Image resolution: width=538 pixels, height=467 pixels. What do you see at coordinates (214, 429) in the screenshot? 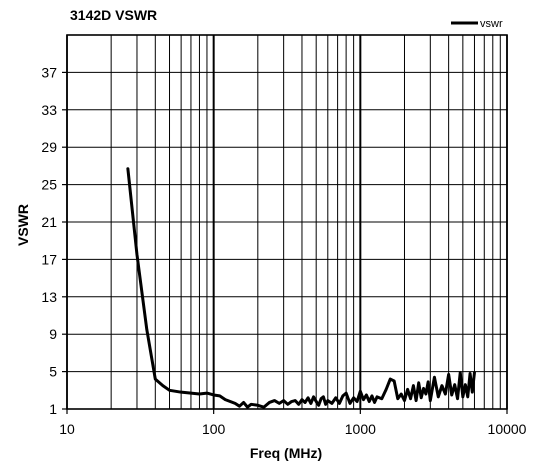
I see `x-tick-label: 100` at bounding box center [214, 429].